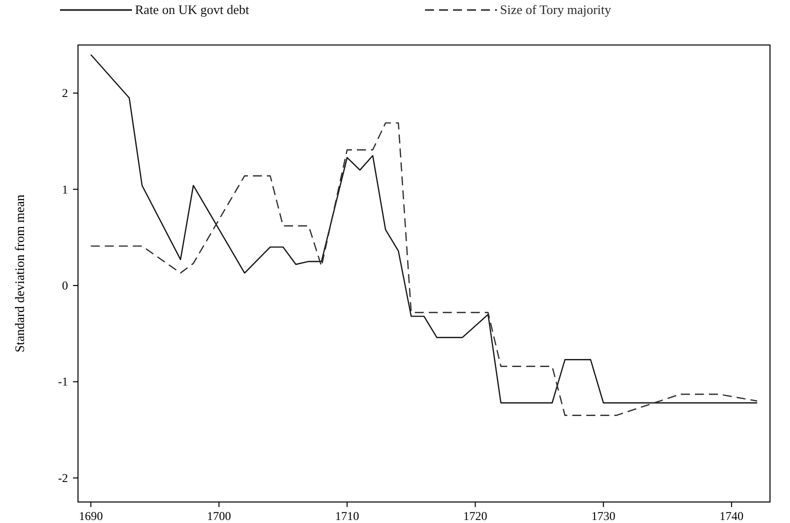  I want to click on x-tick-label: 1740, so click(732, 516).